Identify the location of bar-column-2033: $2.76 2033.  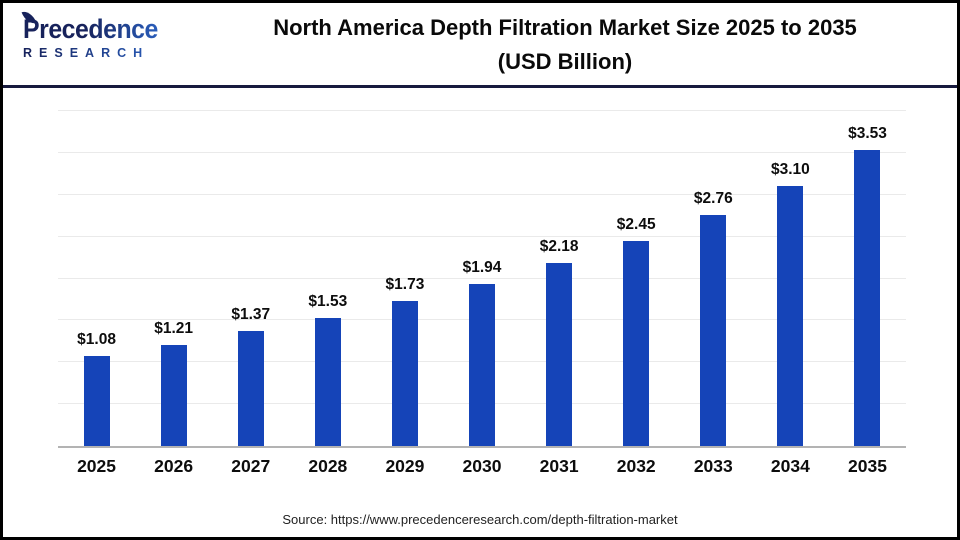
(713, 293).